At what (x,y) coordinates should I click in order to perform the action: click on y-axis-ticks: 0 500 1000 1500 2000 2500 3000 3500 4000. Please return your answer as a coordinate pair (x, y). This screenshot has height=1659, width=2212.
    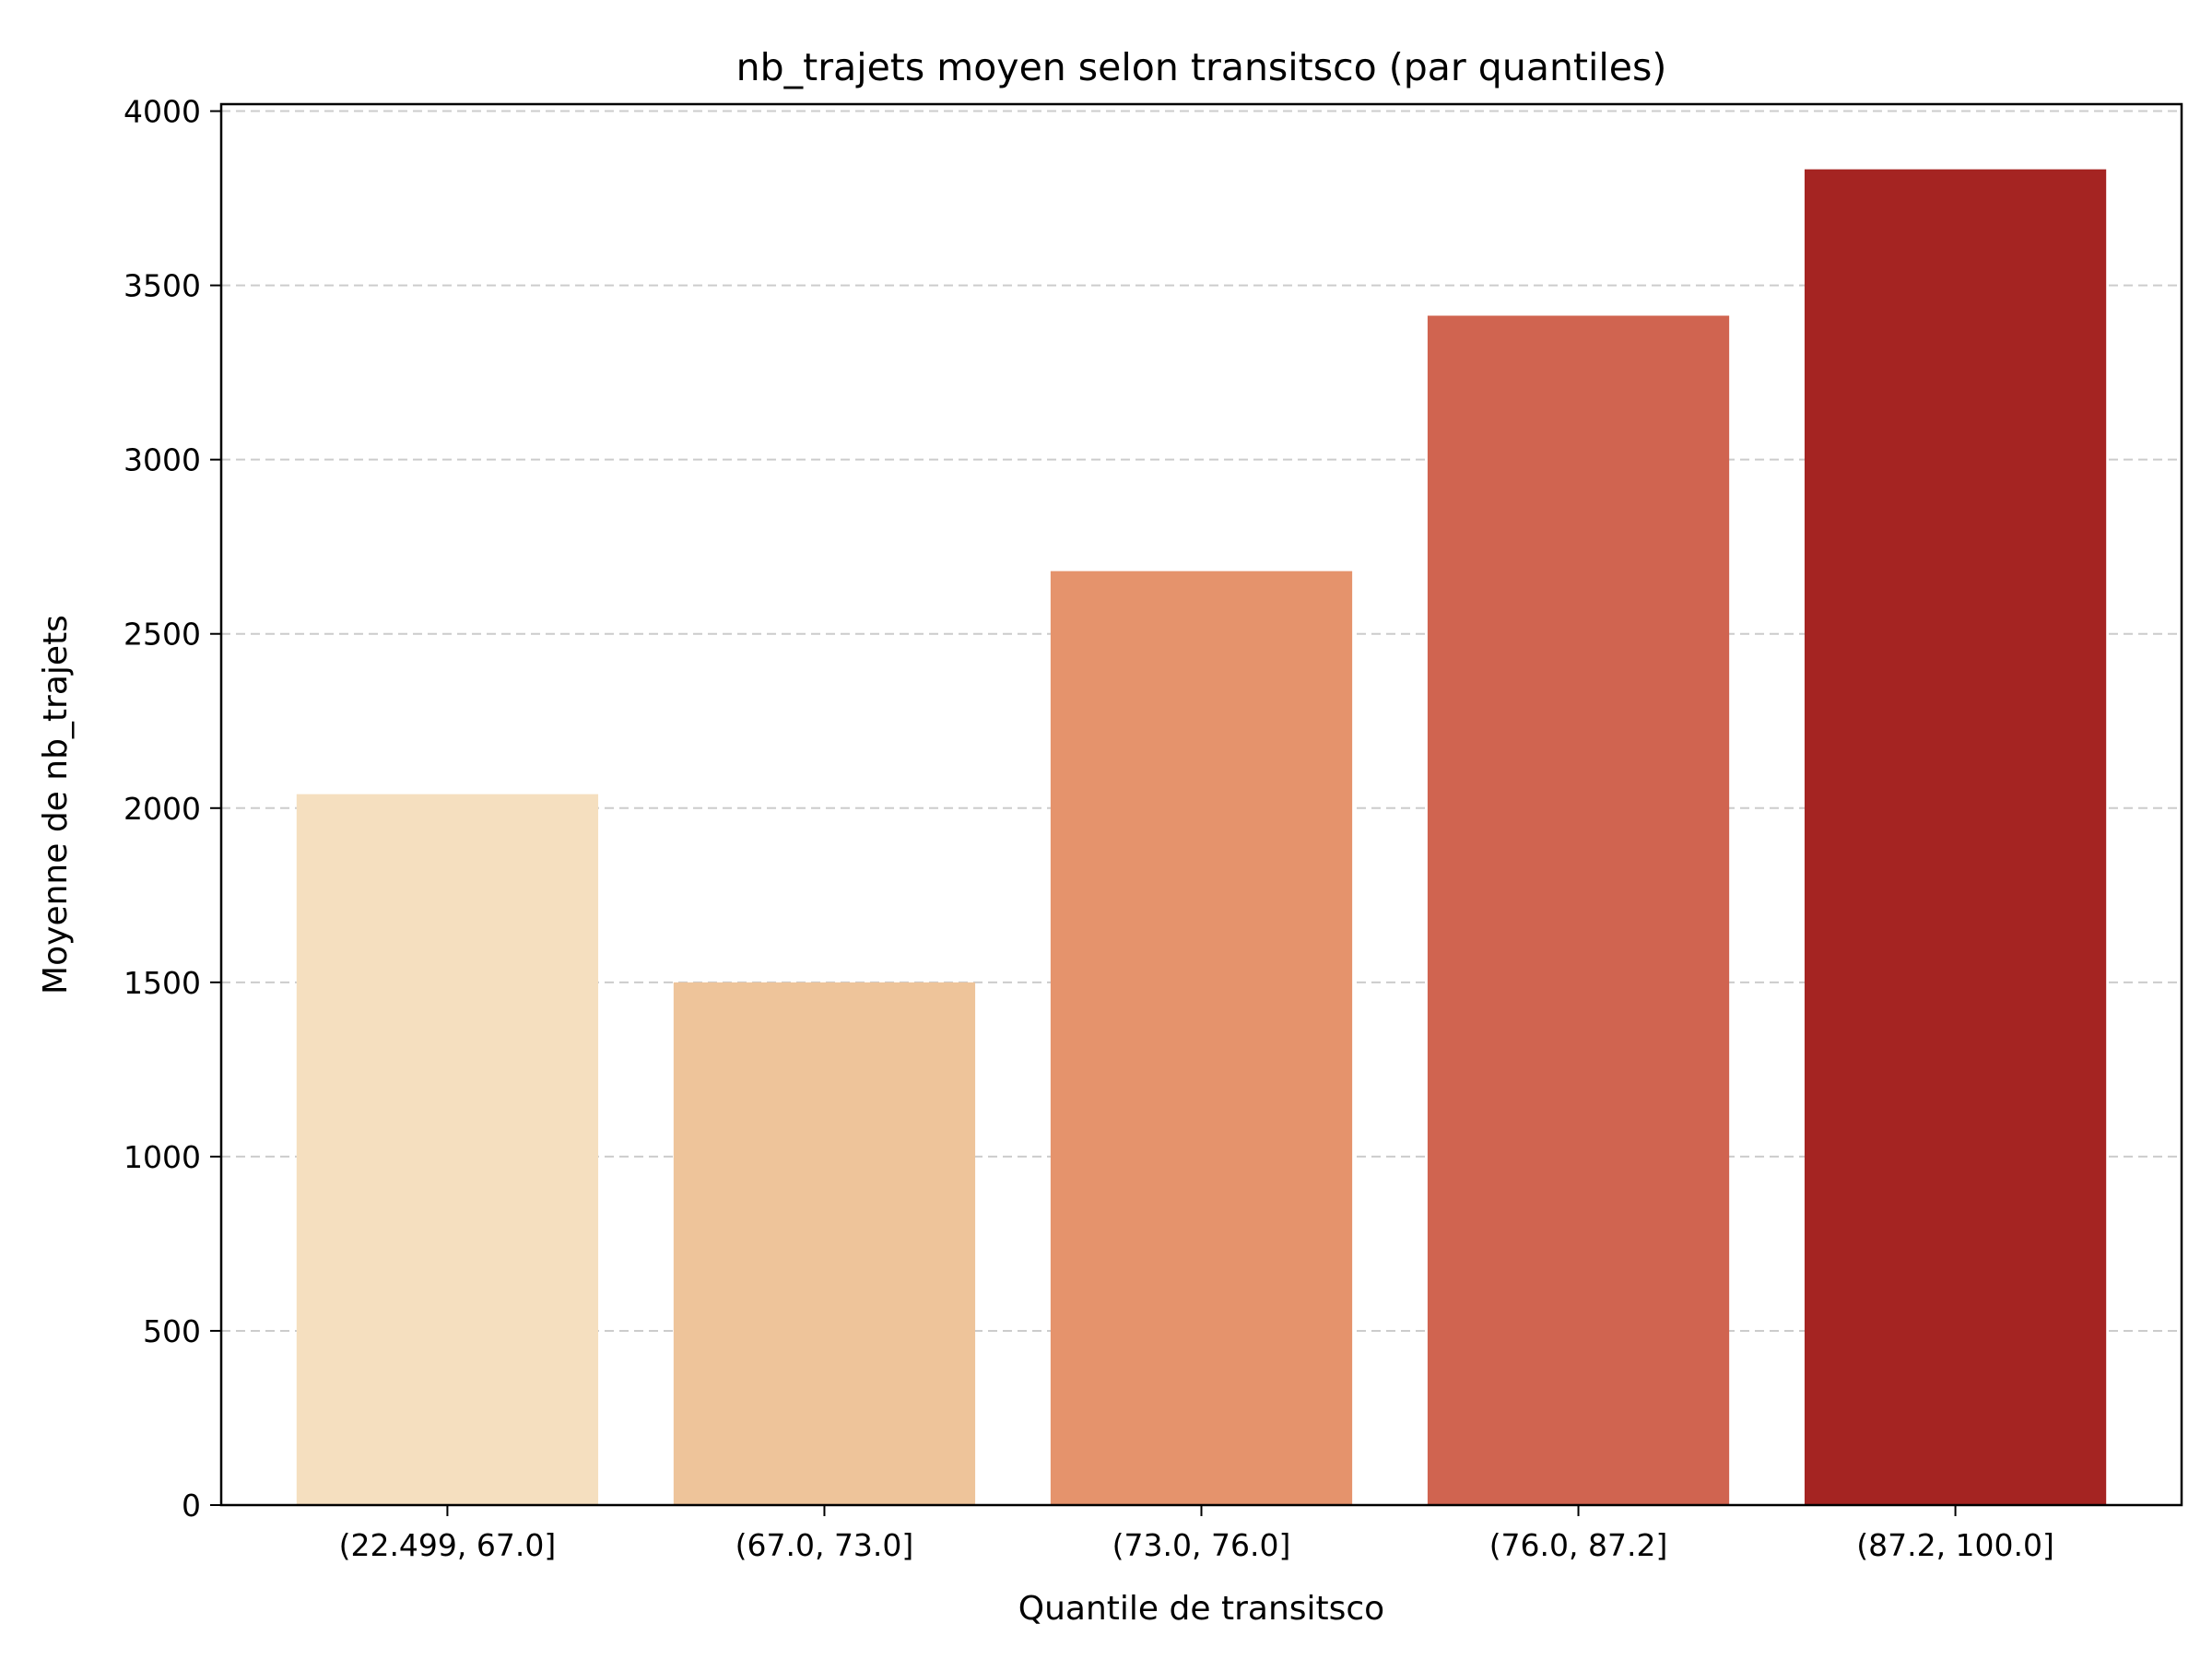
    Looking at the image, I should click on (172, 809).